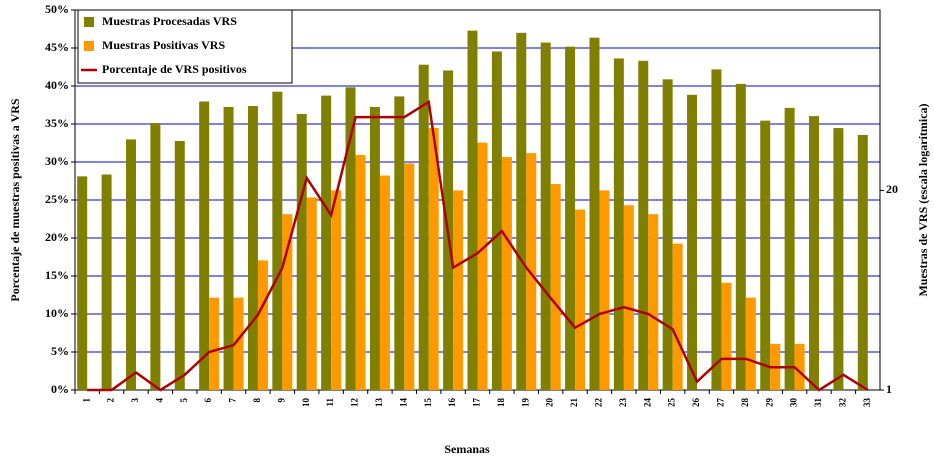 The image size is (934, 461). What do you see at coordinates (306, 403) in the screenshot?
I see `x-tick-label: 10` at bounding box center [306, 403].